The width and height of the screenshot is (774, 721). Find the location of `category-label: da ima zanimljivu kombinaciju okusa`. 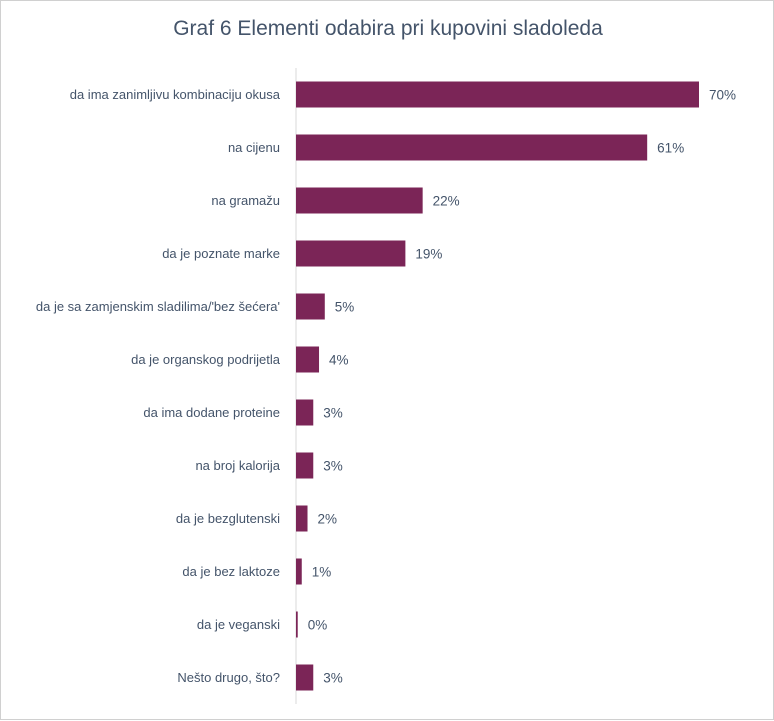

category-label: da ima zanimljivu kombinaciju okusa is located at coordinates (175, 94).